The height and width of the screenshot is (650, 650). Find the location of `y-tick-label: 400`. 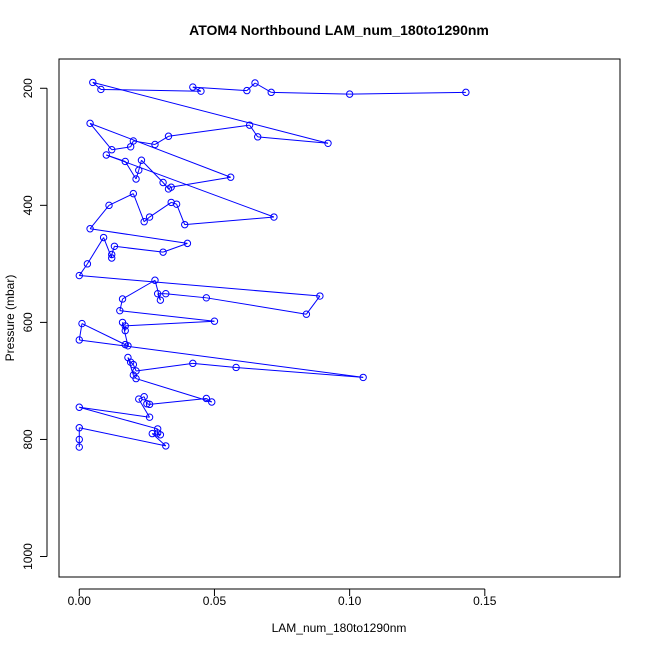

y-tick-label: 400 is located at coordinates (28, 205).